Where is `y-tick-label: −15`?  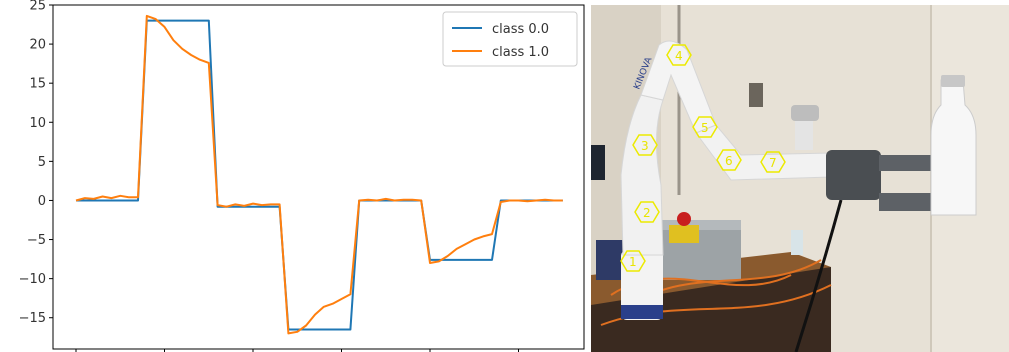 y-tick-label: −15 is located at coordinates (32, 318).